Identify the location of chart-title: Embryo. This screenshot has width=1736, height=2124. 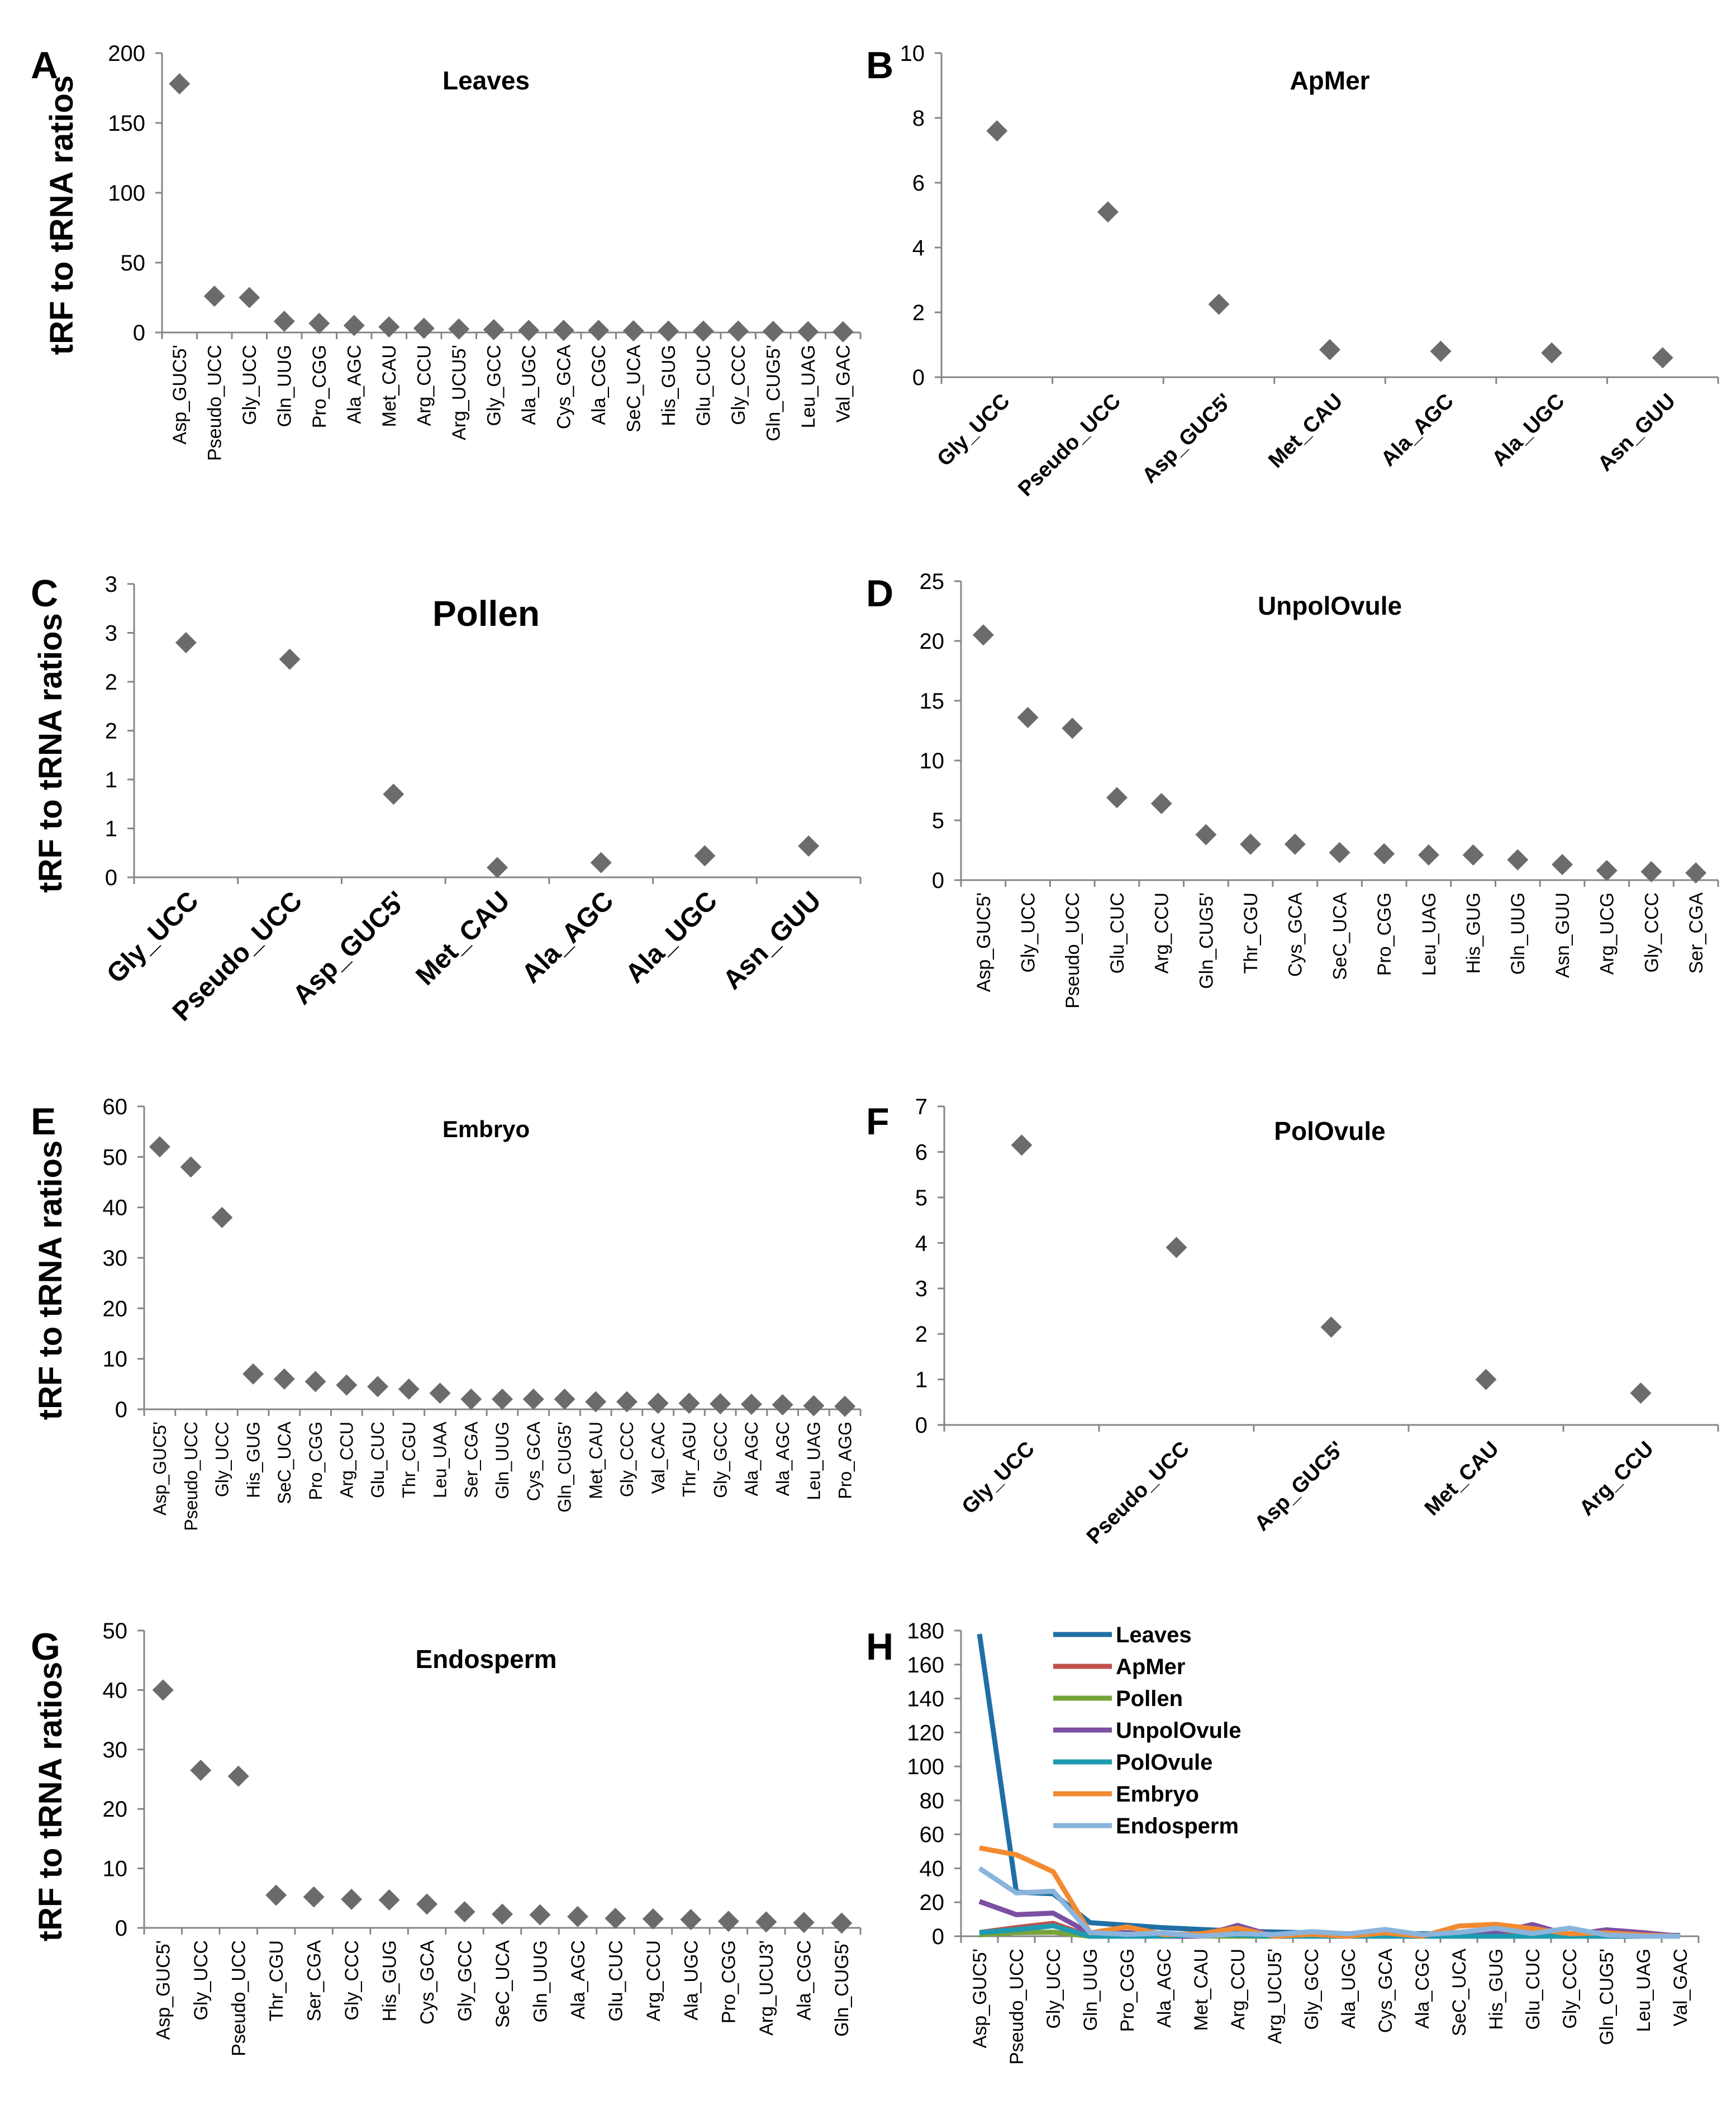
(486, 1129).